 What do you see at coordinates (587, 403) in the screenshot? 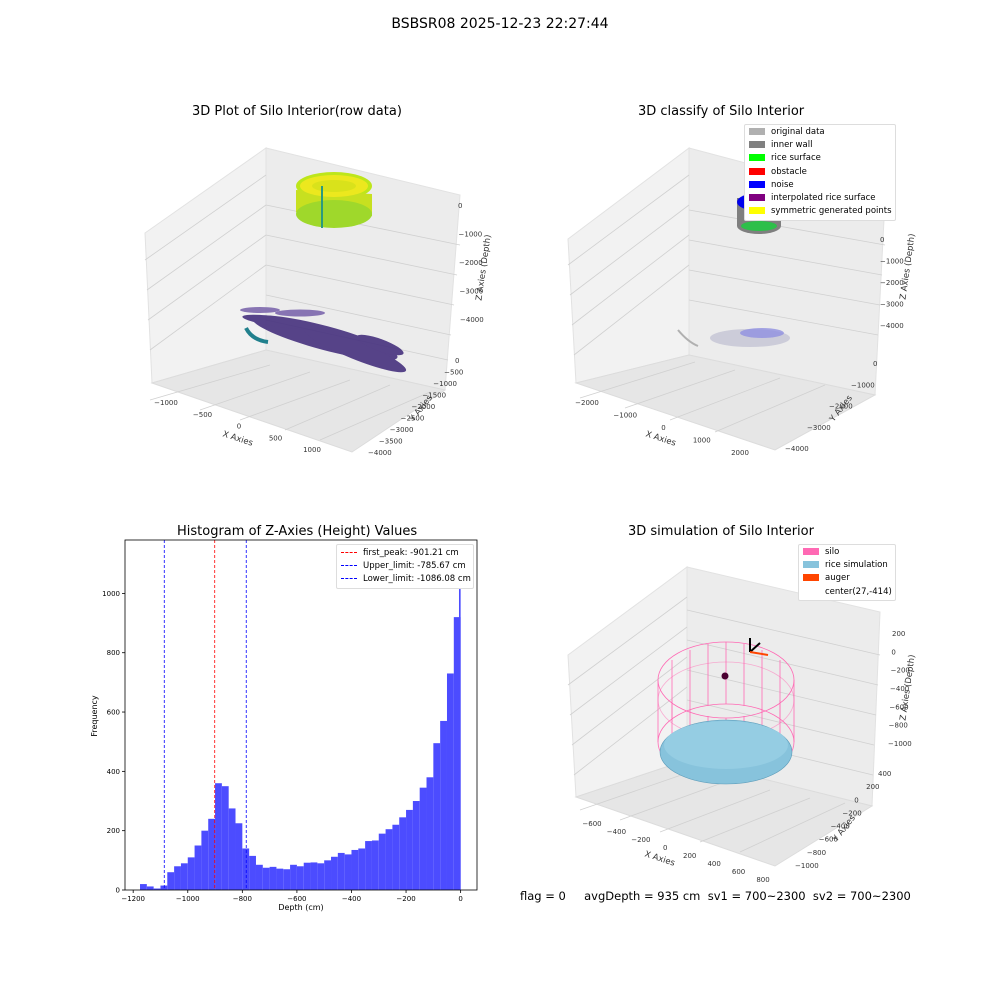
I see `x-tick-label: −2000` at bounding box center [587, 403].